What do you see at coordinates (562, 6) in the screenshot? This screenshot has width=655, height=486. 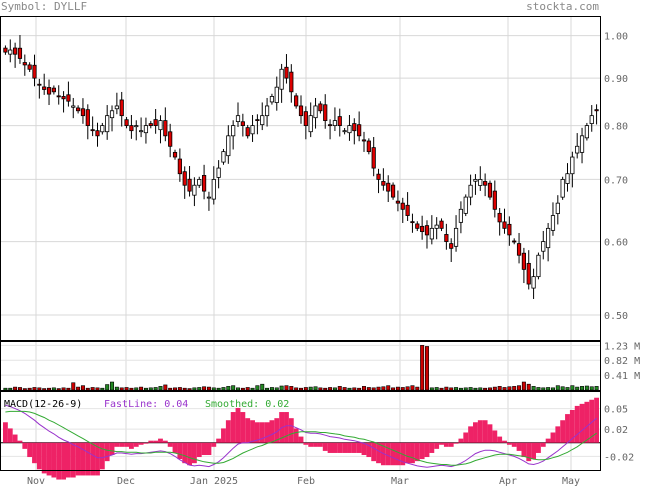 I see `site-label: stockta.com` at bounding box center [562, 6].